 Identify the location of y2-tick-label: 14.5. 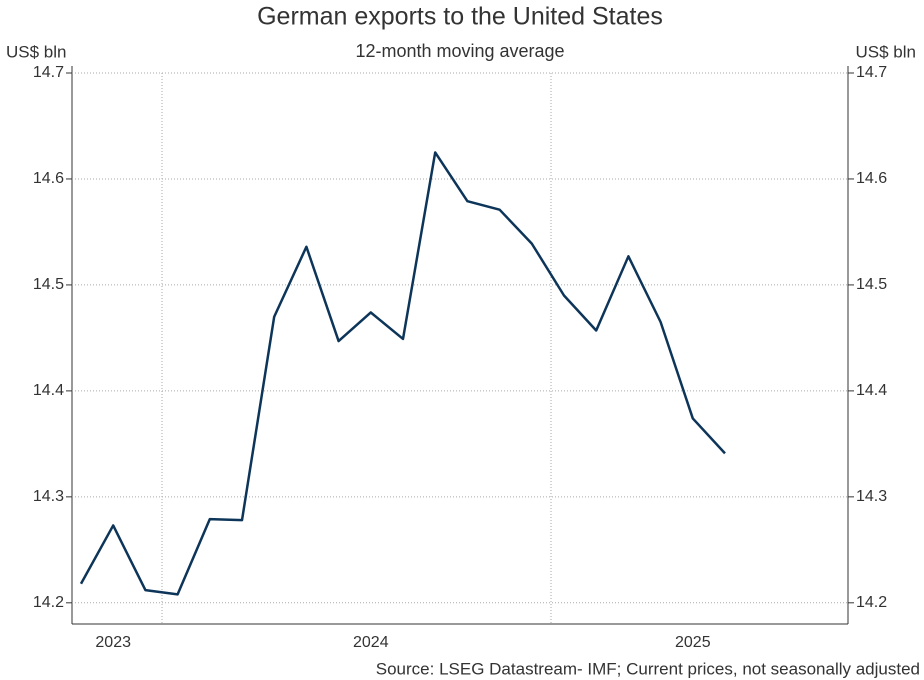
(871, 284).